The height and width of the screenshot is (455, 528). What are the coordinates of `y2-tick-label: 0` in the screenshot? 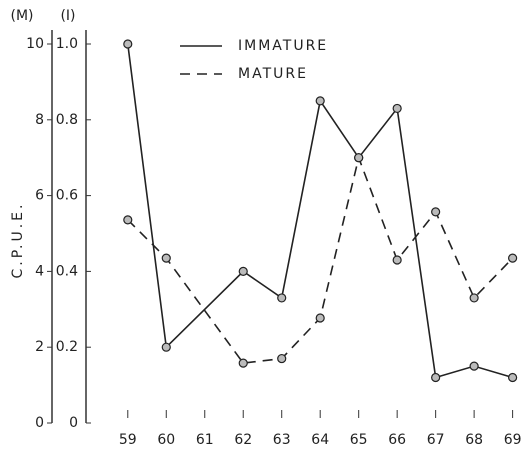 It's located at (73, 423).